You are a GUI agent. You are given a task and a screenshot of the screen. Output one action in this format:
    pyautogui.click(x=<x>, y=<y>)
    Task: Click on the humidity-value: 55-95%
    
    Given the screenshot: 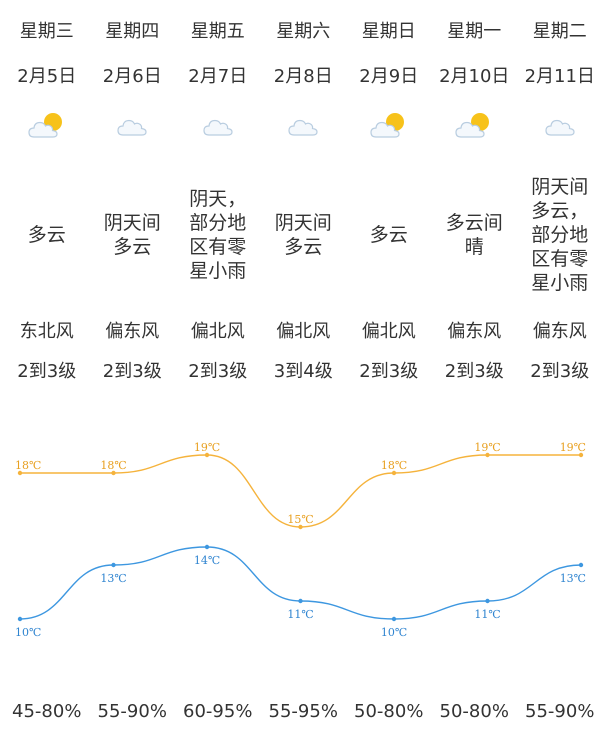 What is the action you would take?
    pyautogui.click(x=303, y=711)
    